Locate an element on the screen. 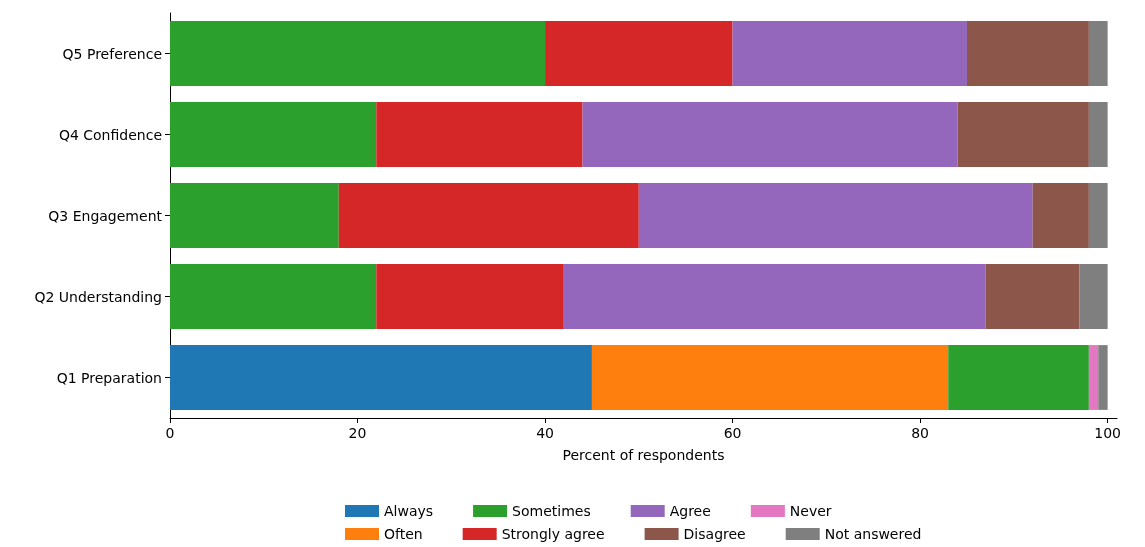 This screenshot has height=547, width=1145. legend-label: Not answered is located at coordinates (873, 534).